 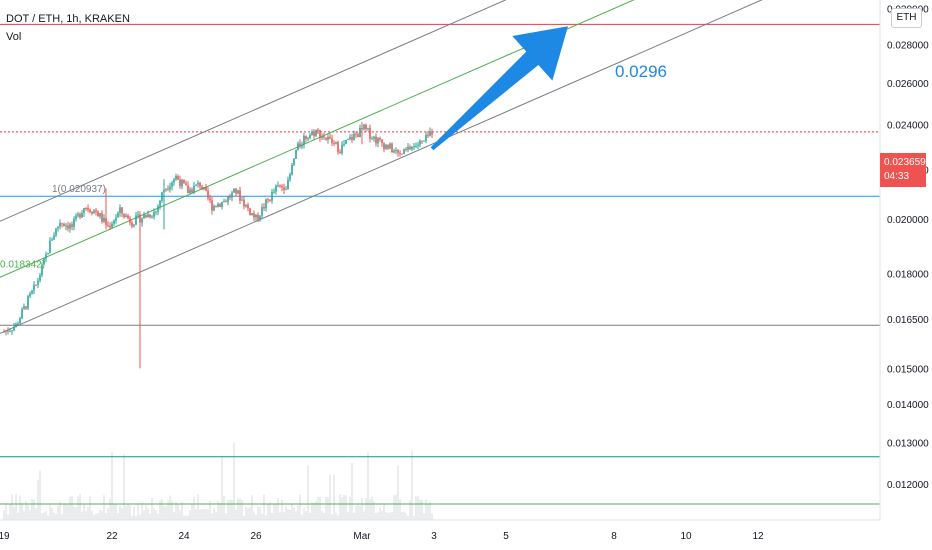 I want to click on x-tick-label: Mar, so click(x=362, y=536).